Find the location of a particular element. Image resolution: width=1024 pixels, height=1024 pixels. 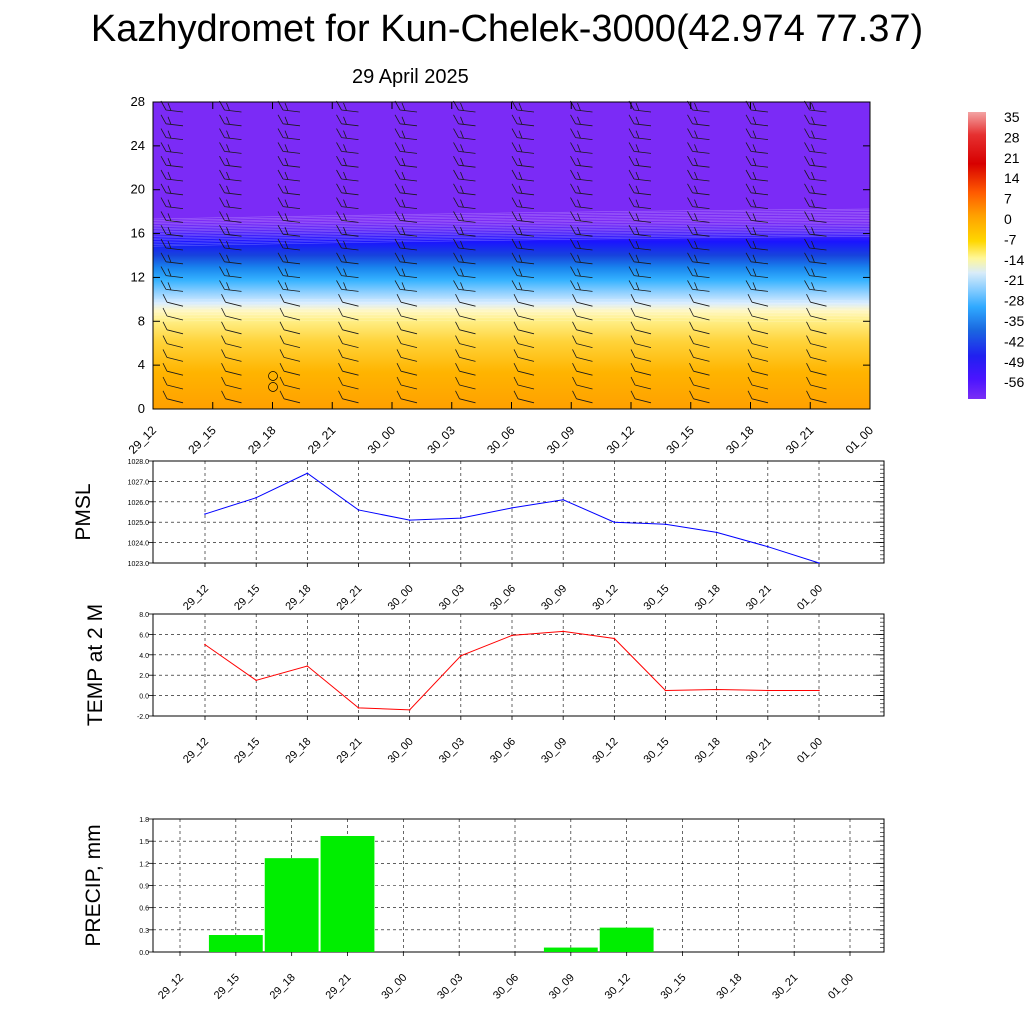

heatmap-x-tick-label: 30_06 is located at coordinates (501, 440).